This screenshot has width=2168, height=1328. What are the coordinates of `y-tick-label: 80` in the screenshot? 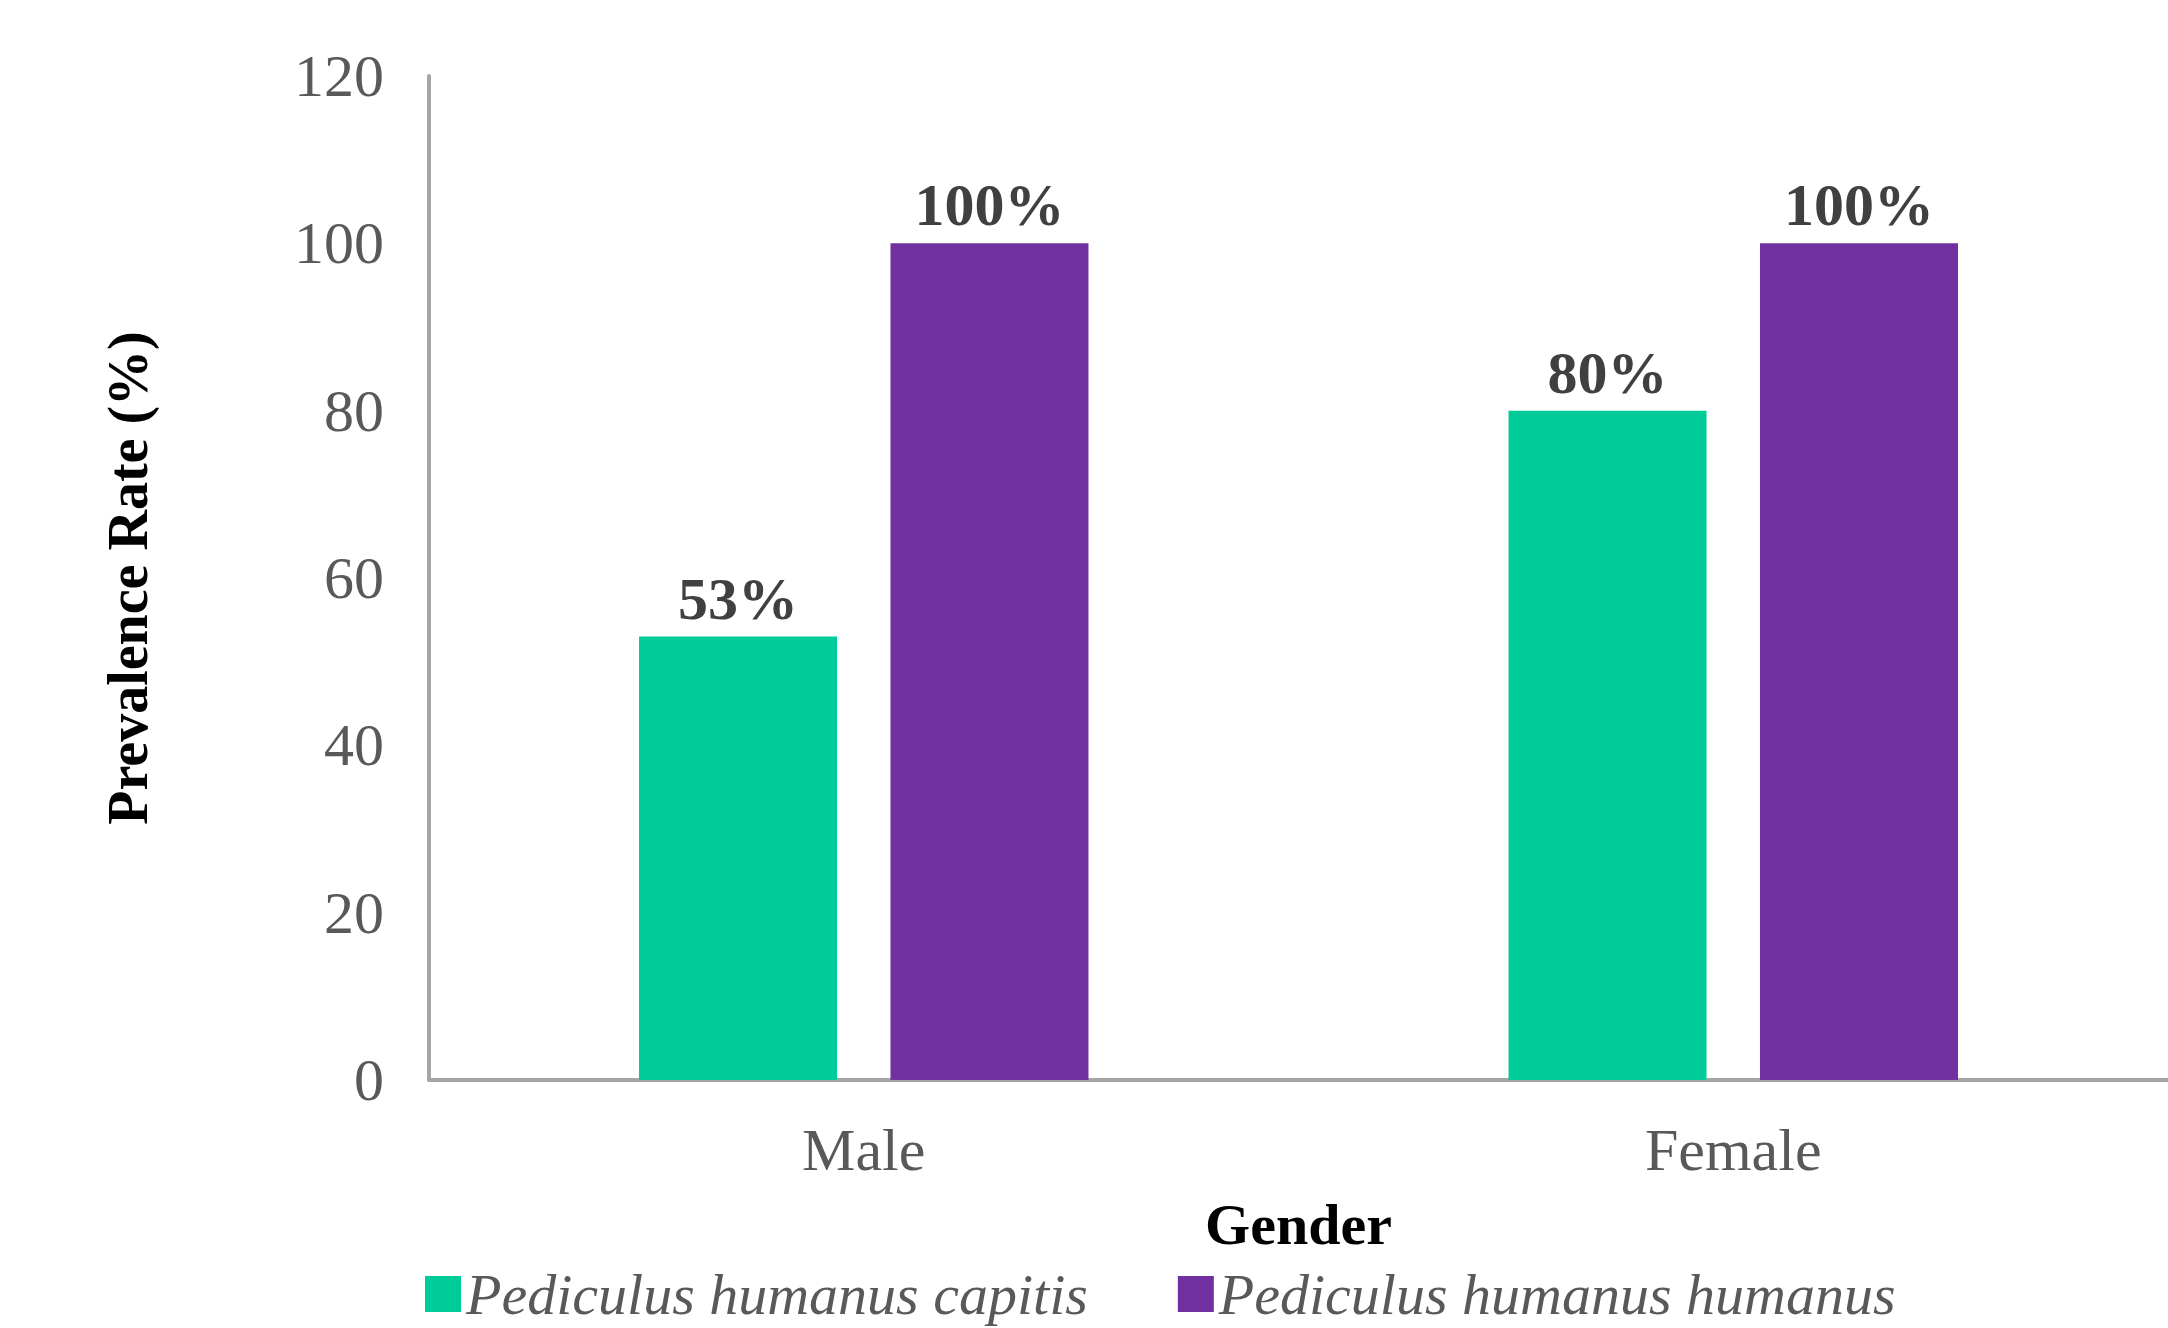 It's located at (354, 410).